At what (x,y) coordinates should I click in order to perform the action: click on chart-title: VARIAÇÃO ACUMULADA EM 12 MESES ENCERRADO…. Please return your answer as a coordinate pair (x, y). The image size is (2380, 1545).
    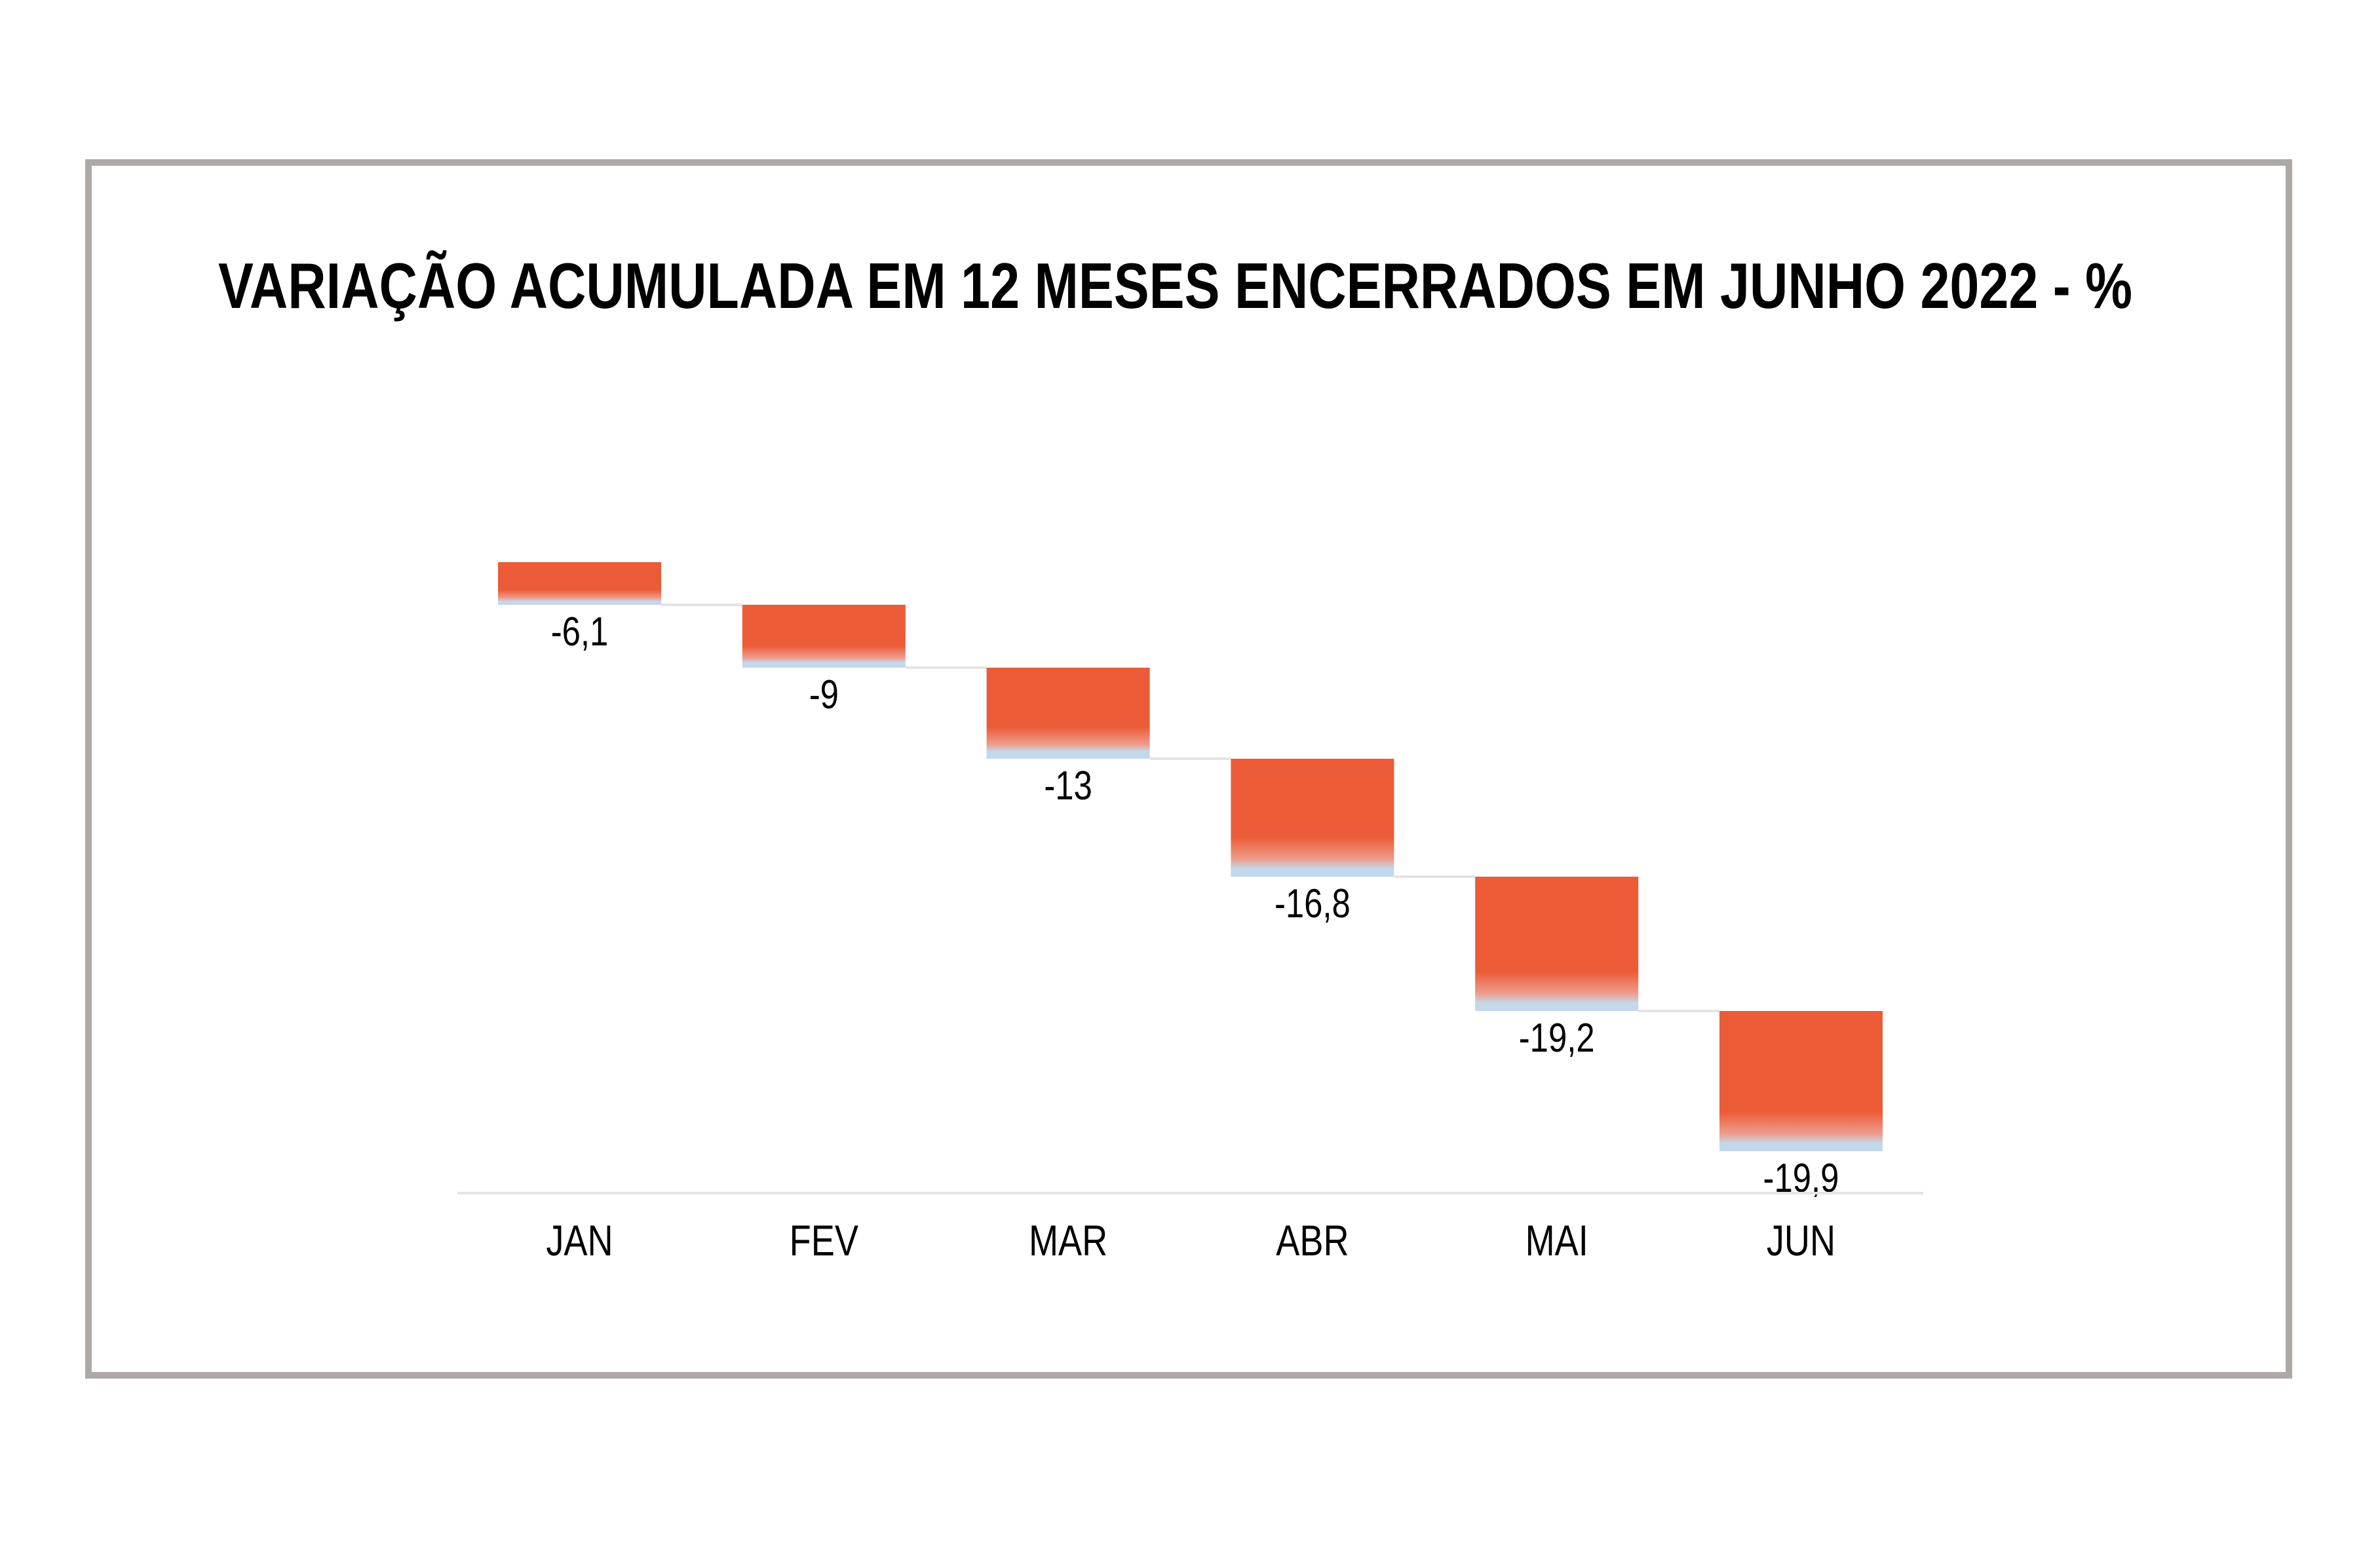
    Looking at the image, I should click on (1175, 286).